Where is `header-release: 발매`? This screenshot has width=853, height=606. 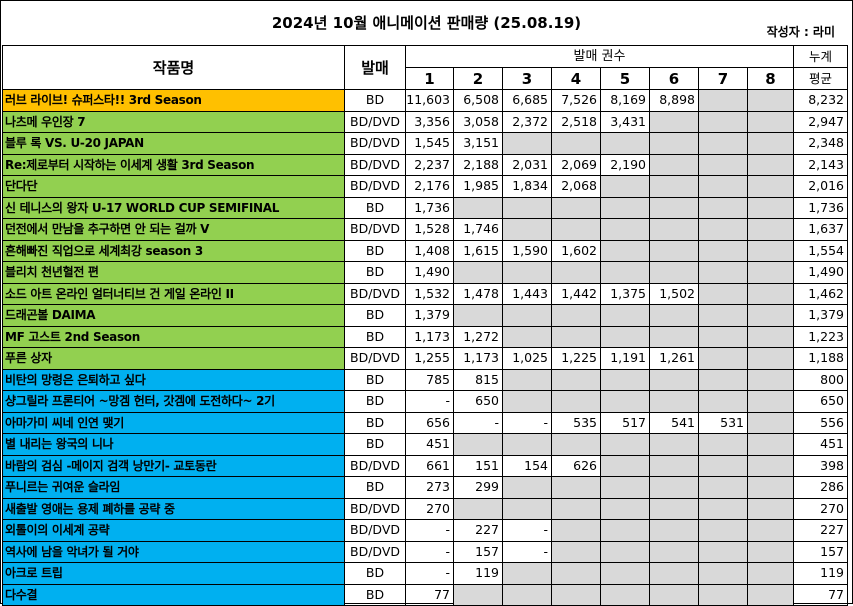
header-release: 발매 is located at coordinates (375, 67).